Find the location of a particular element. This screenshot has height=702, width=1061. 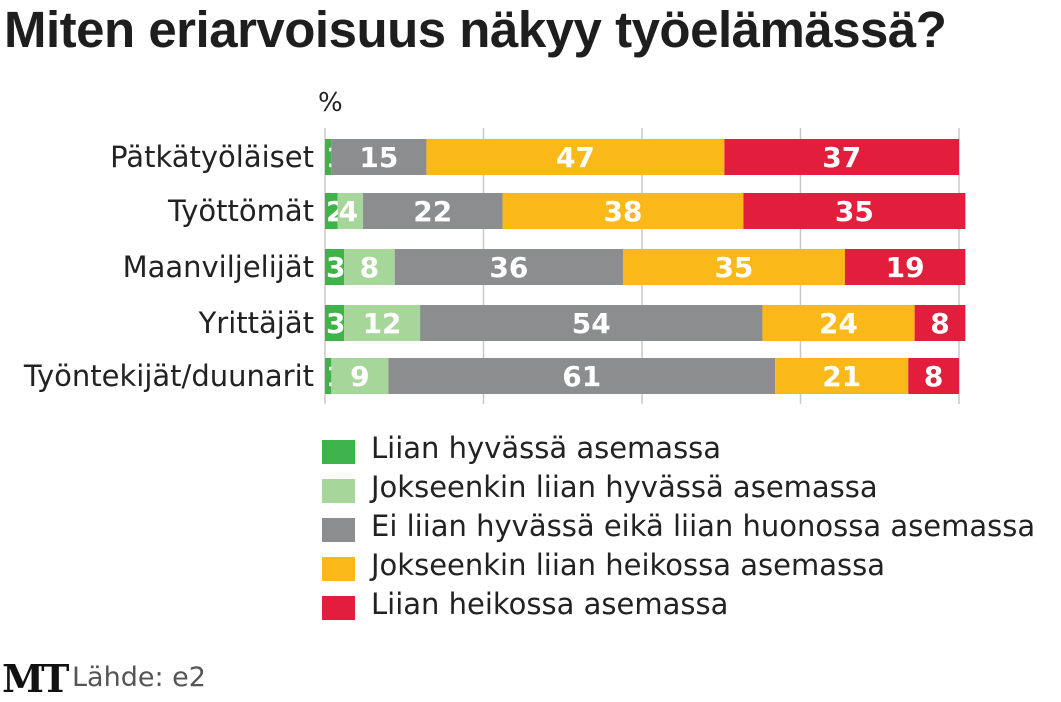

source-note: Lähde: e2 is located at coordinates (139, 677).